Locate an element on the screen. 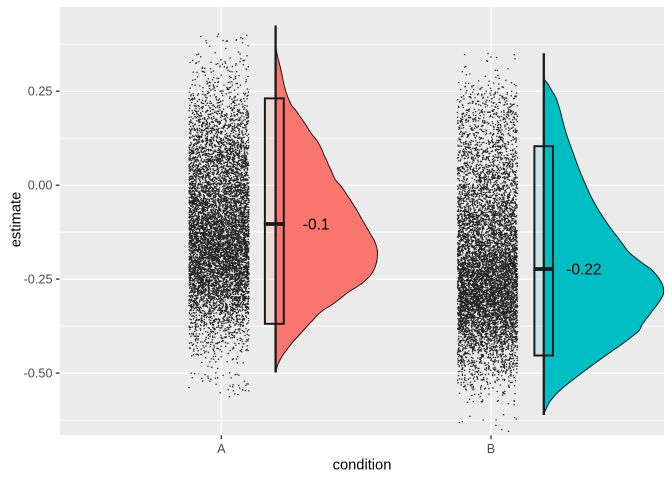 The height and width of the screenshot is (480, 672). svg-text: B is located at coordinates (491, 449).